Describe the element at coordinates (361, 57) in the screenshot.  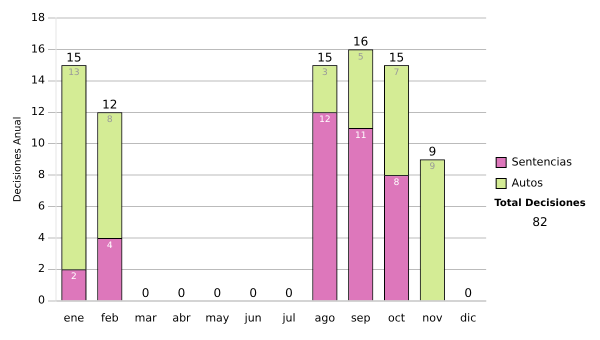
I see `data-label: 5` at that location.